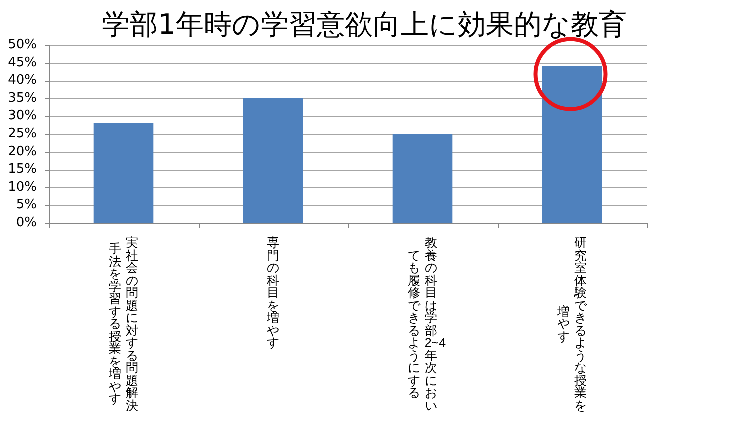 The width and height of the screenshot is (729, 424). Describe the element at coordinates (22, 152) in the screenshot. I see `y-tick-label: 20%` at that location.